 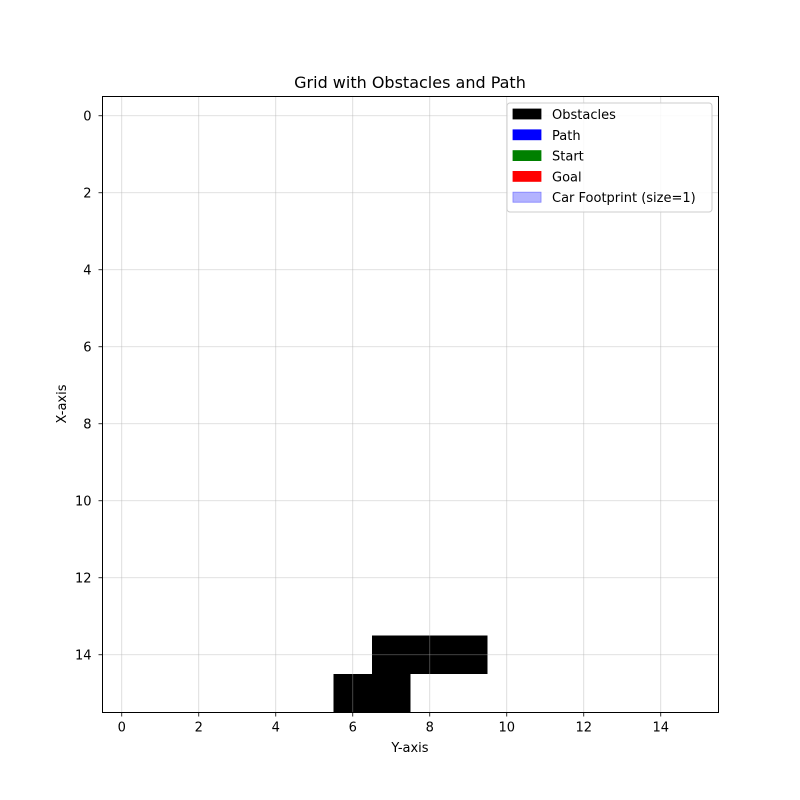 What do you see at coordinates (353, 728) in the screenshot?
I see `x-tick-label: 6` at bounding box center [353, 728].